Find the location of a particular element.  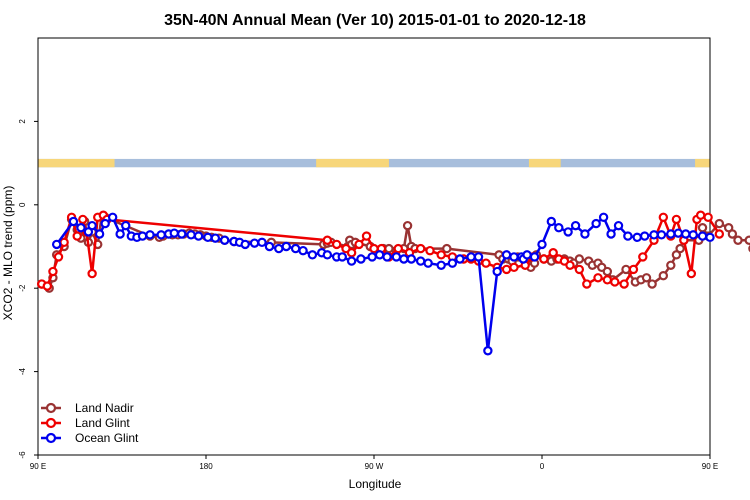

x-tick-label: 90 E is located at coordinates (38, 466).